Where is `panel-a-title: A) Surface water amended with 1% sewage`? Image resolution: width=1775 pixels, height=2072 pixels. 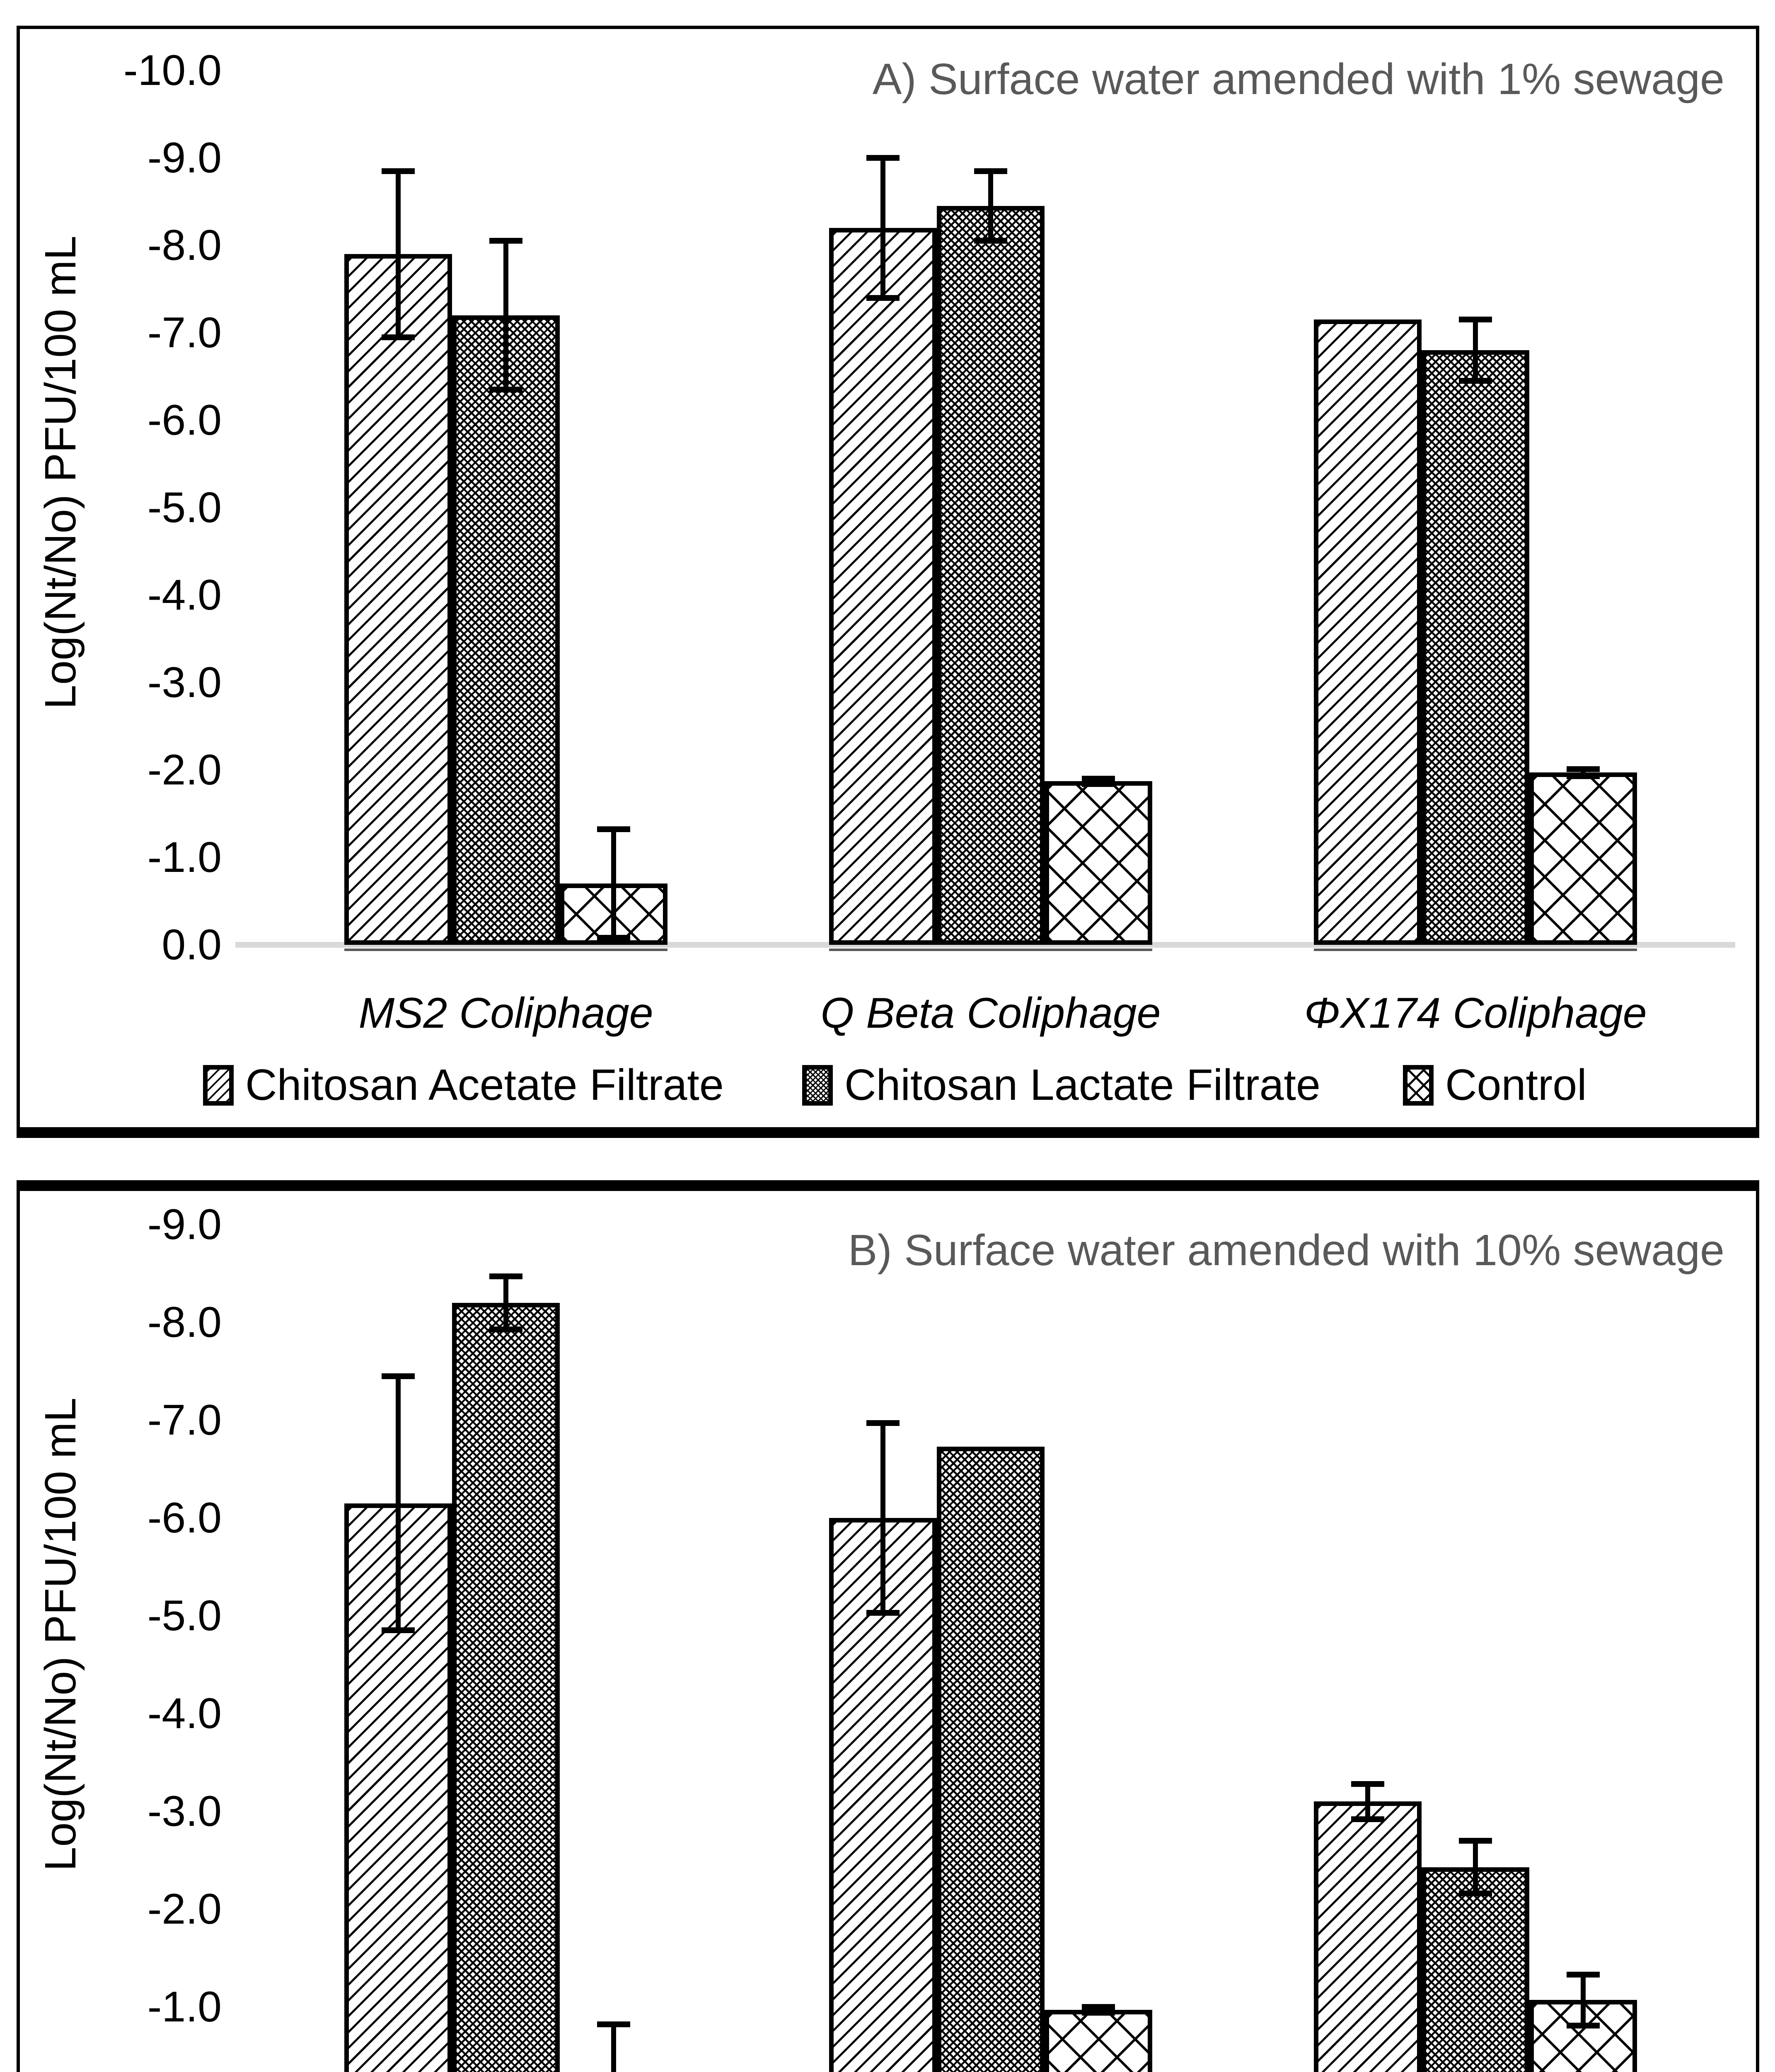
panel-a-title: A) Surface water amended with 1% sewage is located at coordinates (1298, 79).